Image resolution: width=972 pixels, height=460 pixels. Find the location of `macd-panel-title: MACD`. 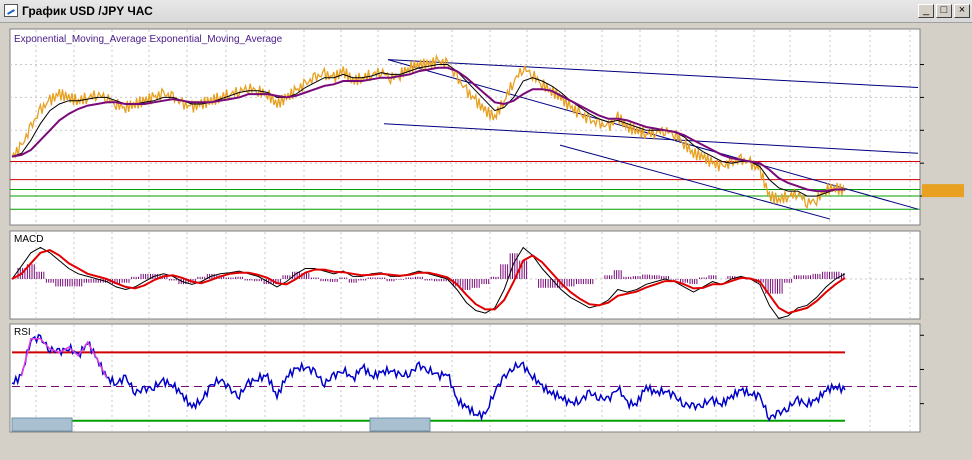

macd-panel-title: MACD is located at coordinates (28, 239).